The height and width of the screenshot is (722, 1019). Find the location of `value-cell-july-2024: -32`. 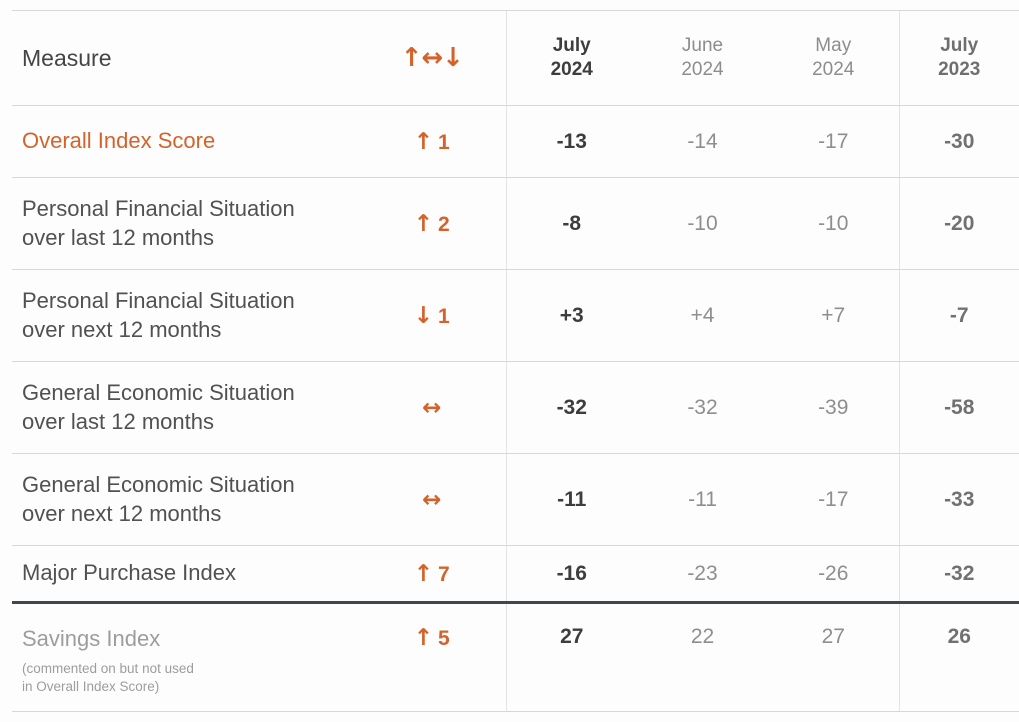

value-cell-july-2024: -32 is located at coordinates (571, 407).